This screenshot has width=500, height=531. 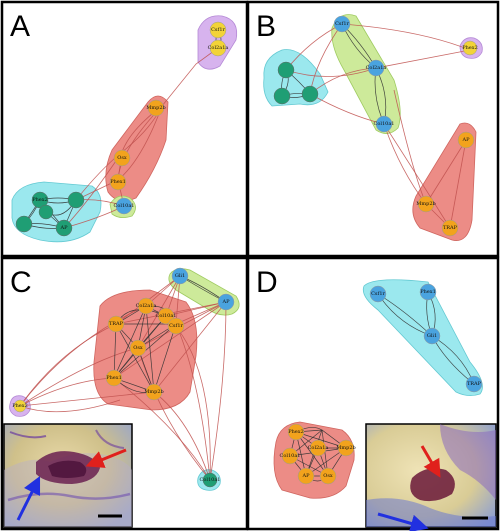 I want to click on node-mmp2-b: Mmp2b, so click(x=426, y=204).